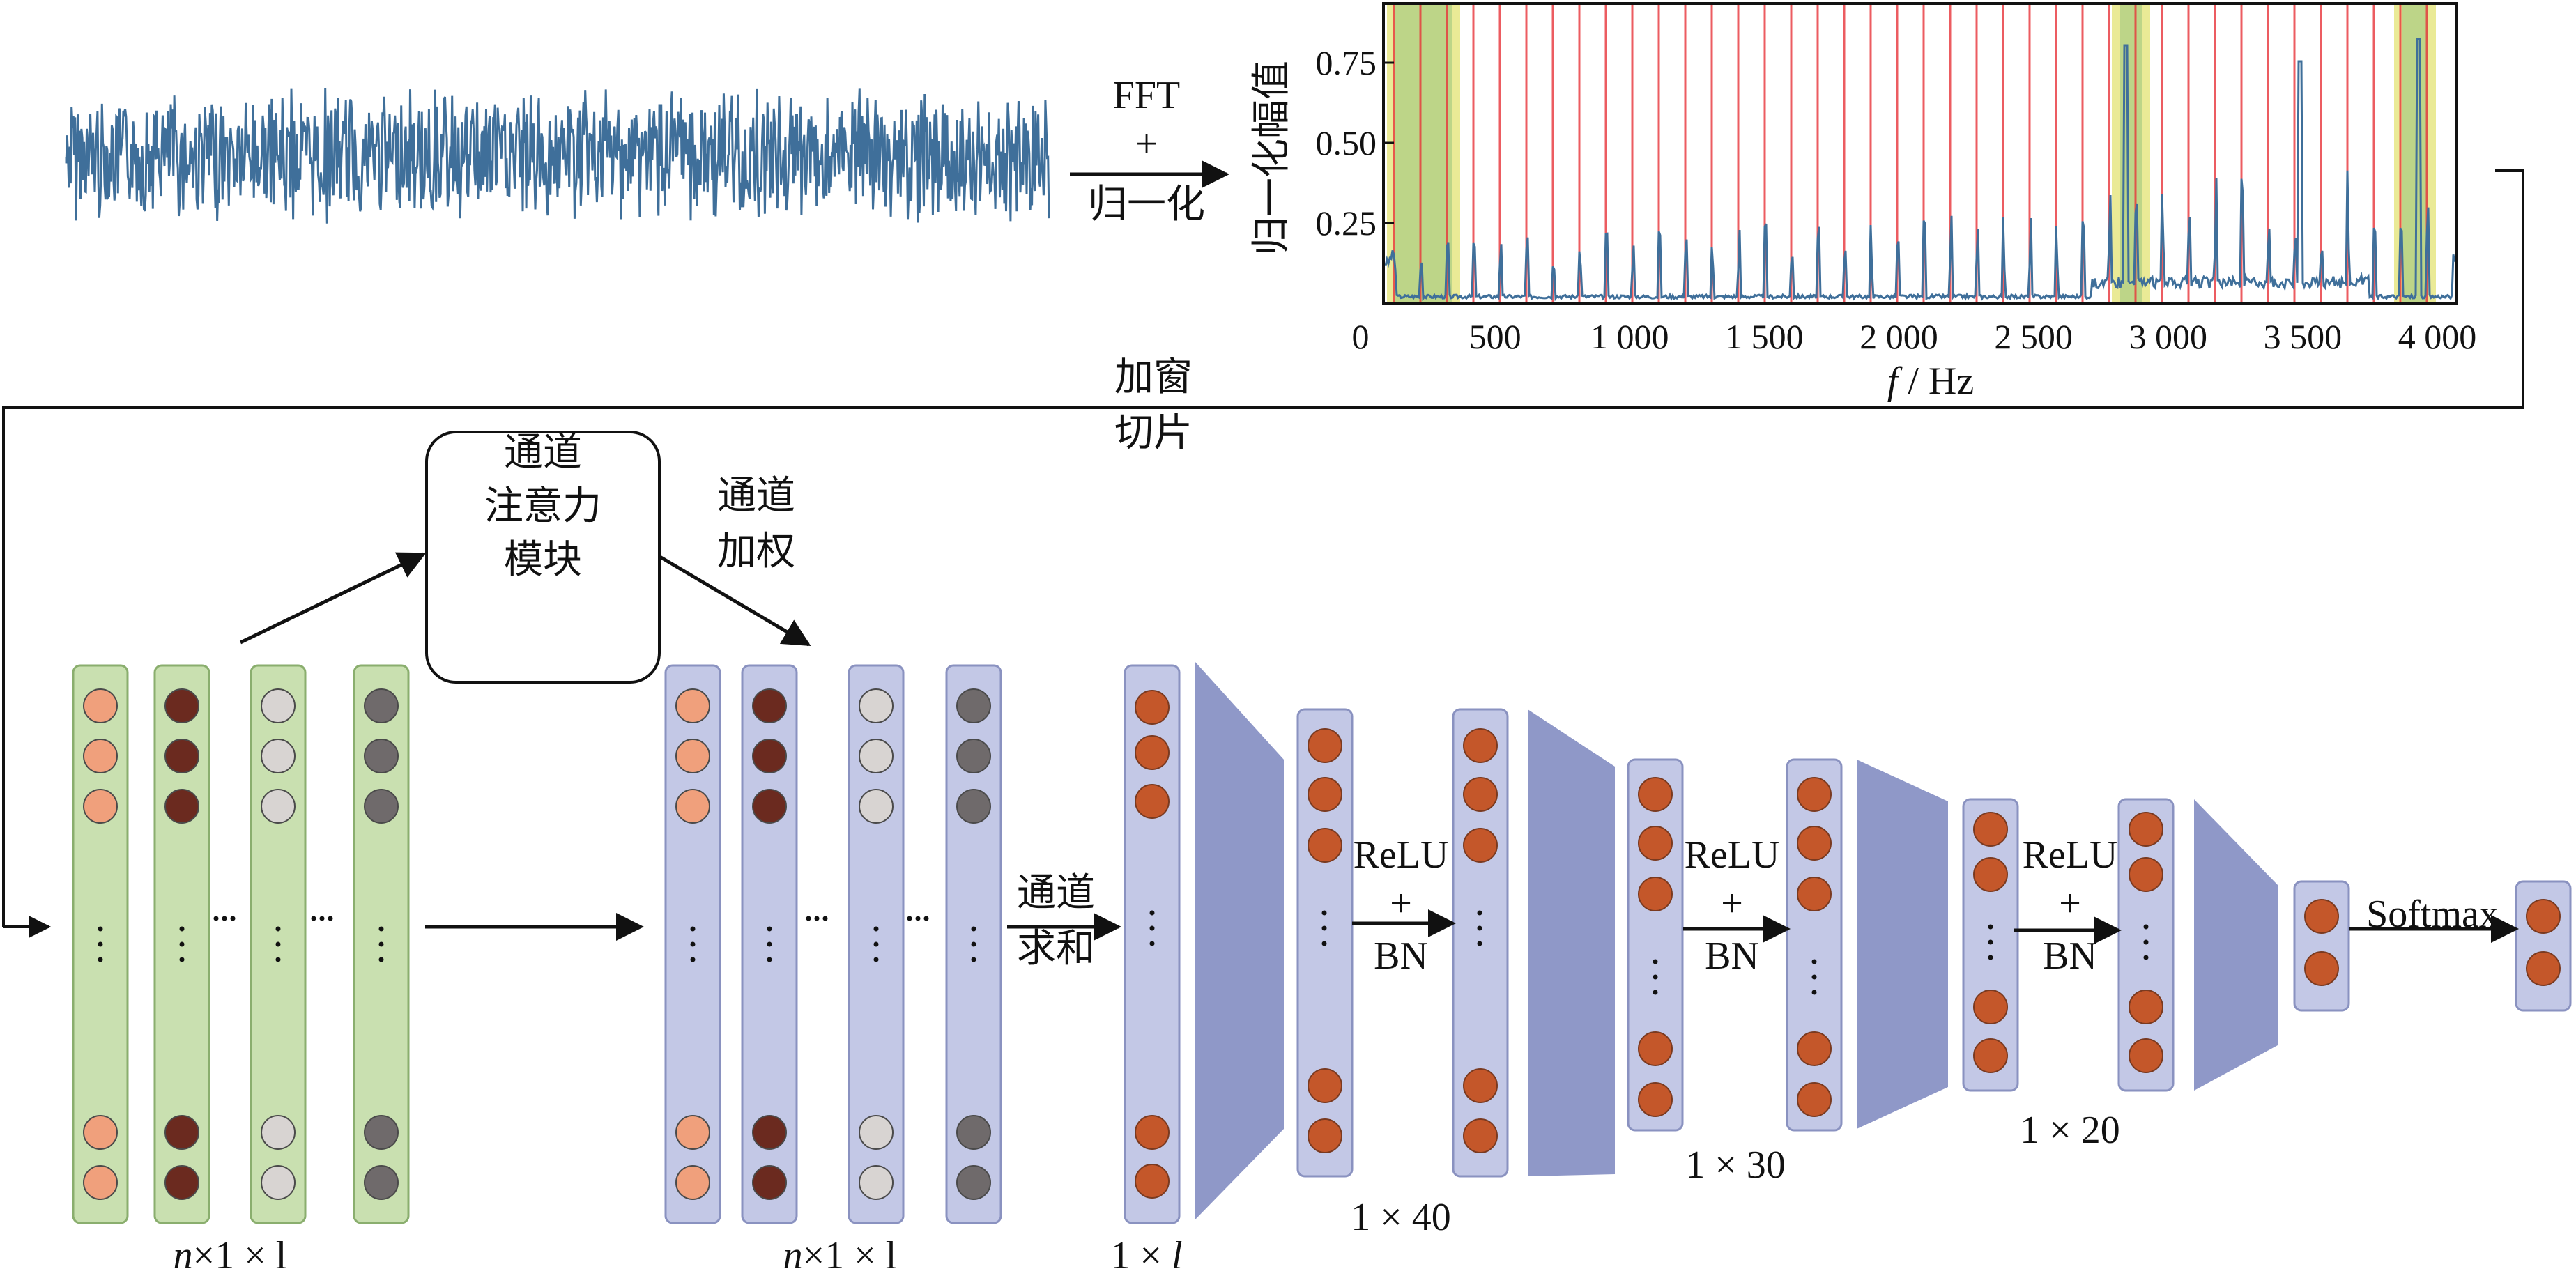  What do you see at coordinates (2070, 855) in the screenshot?
I see `relu-label-3: ReLU` at bounding box center [2070, 855].